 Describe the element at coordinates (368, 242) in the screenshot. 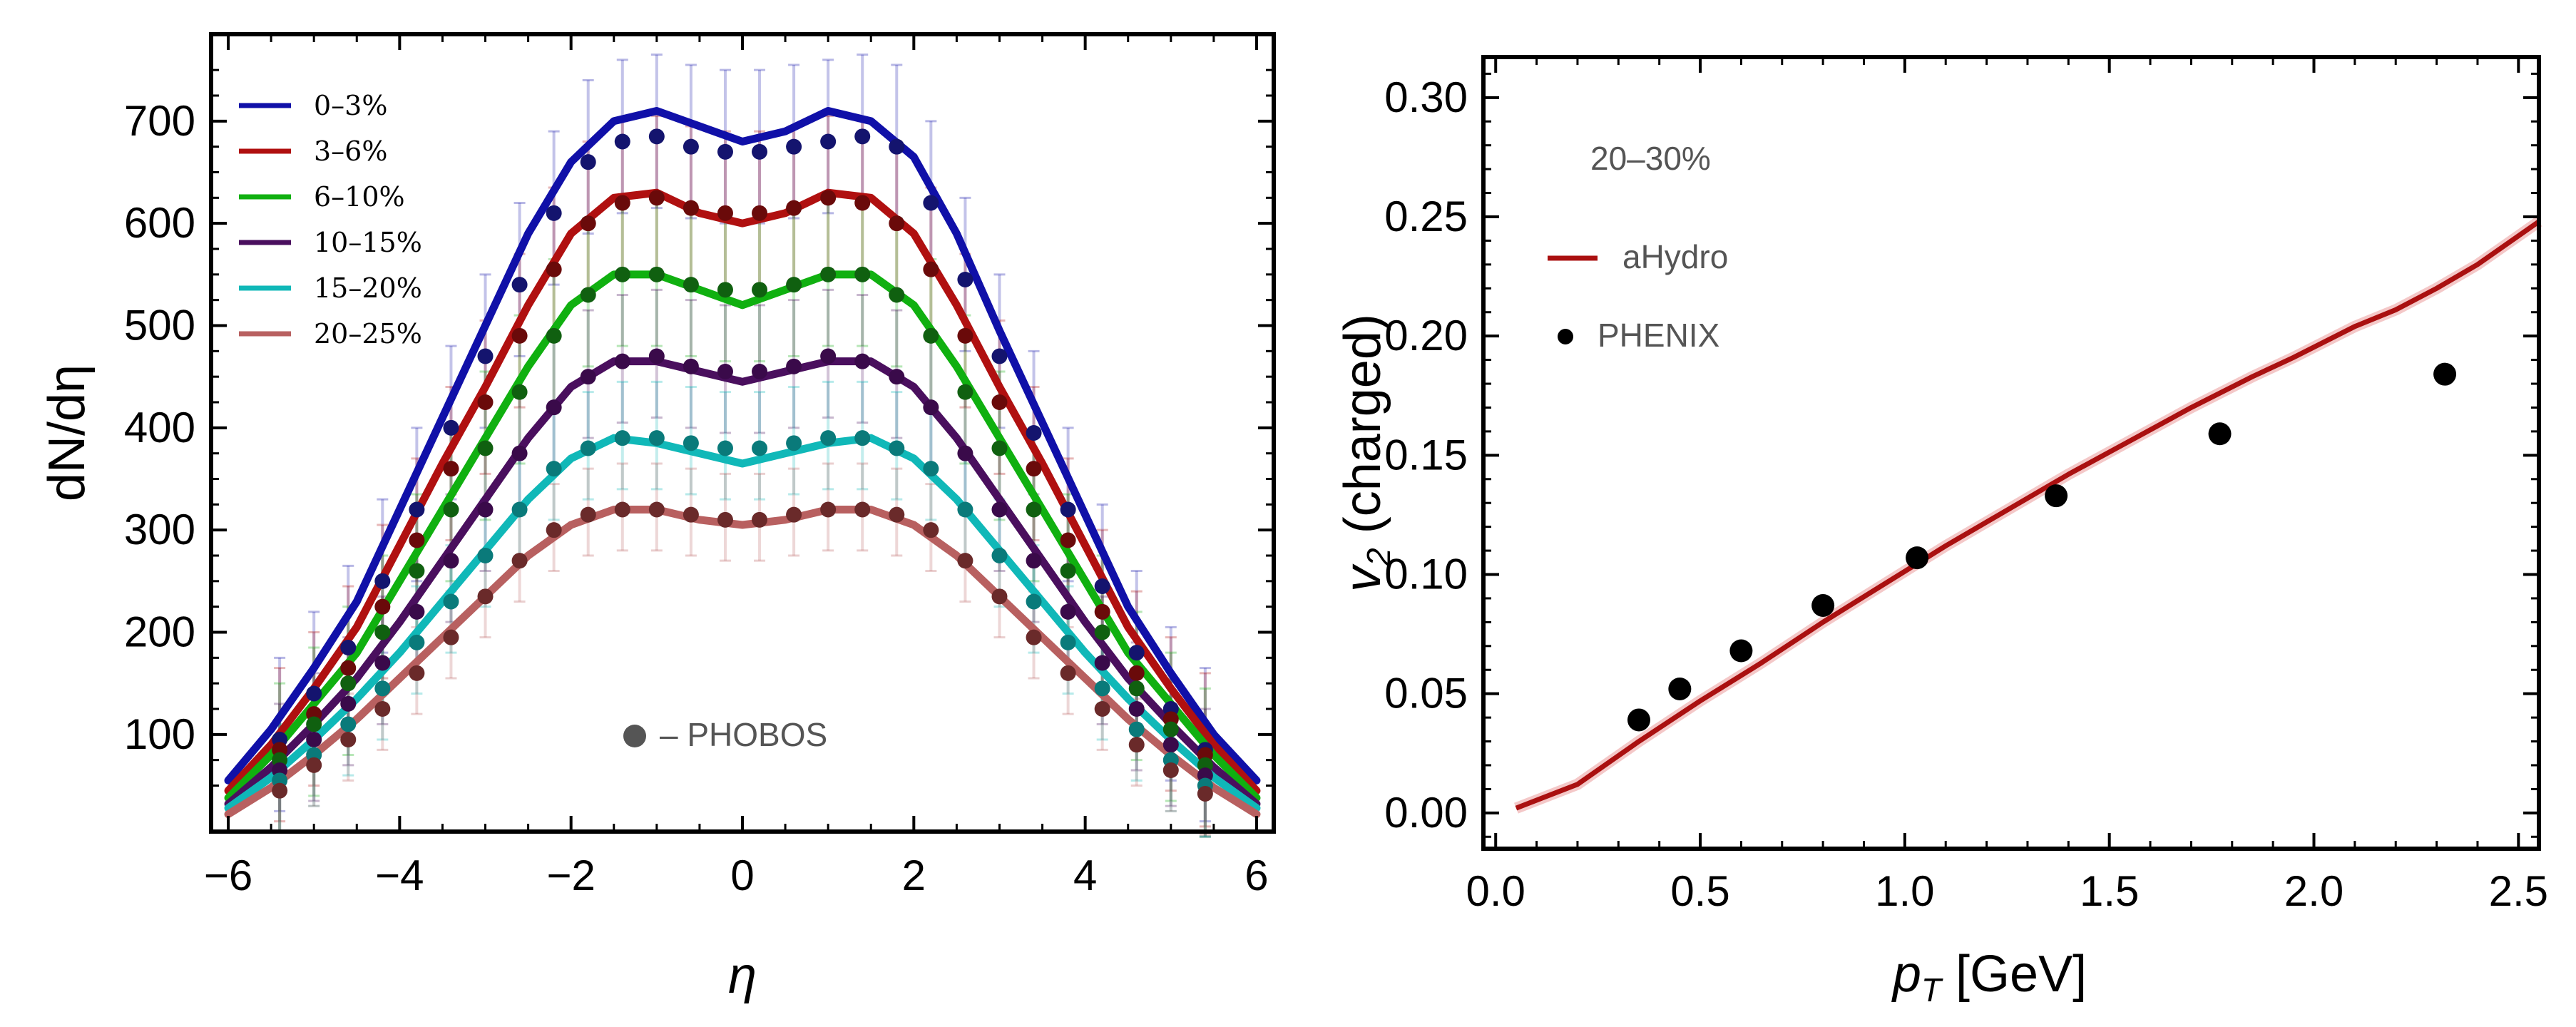

I see `legend-label: 10–15%` at that location.